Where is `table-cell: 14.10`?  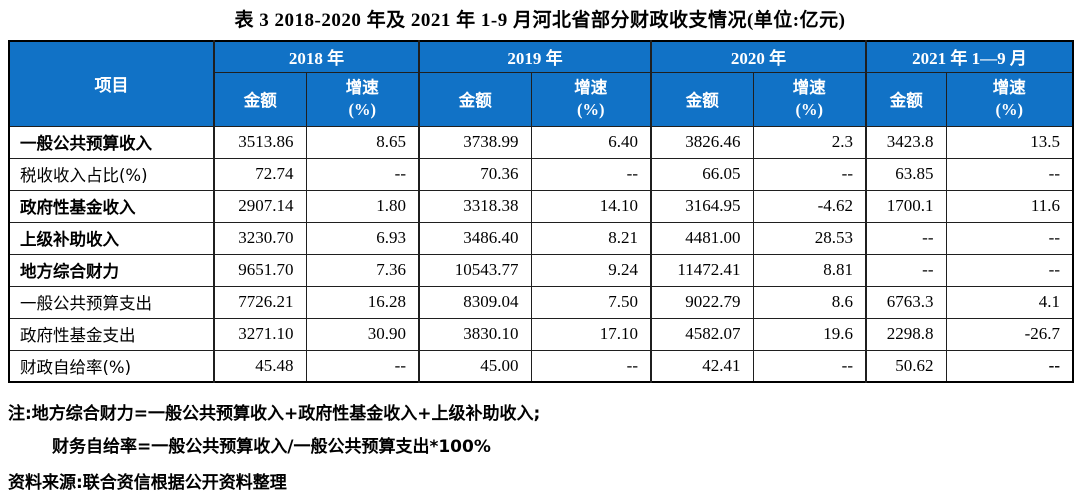 table-cell: 14.10 is located at coordinates (591, 206).